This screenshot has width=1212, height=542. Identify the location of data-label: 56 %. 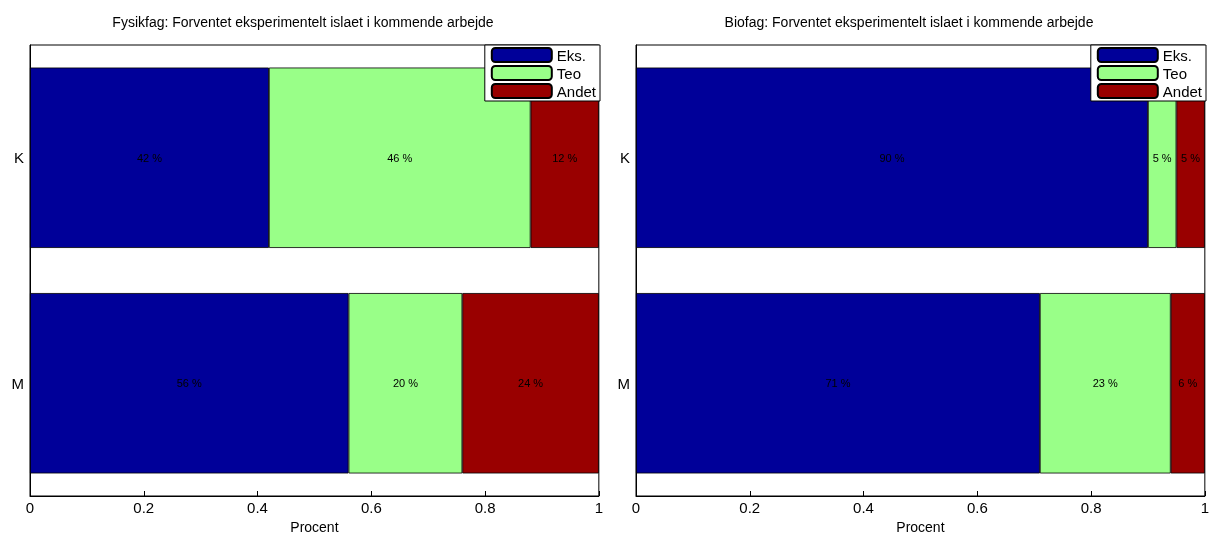
(189, 383).